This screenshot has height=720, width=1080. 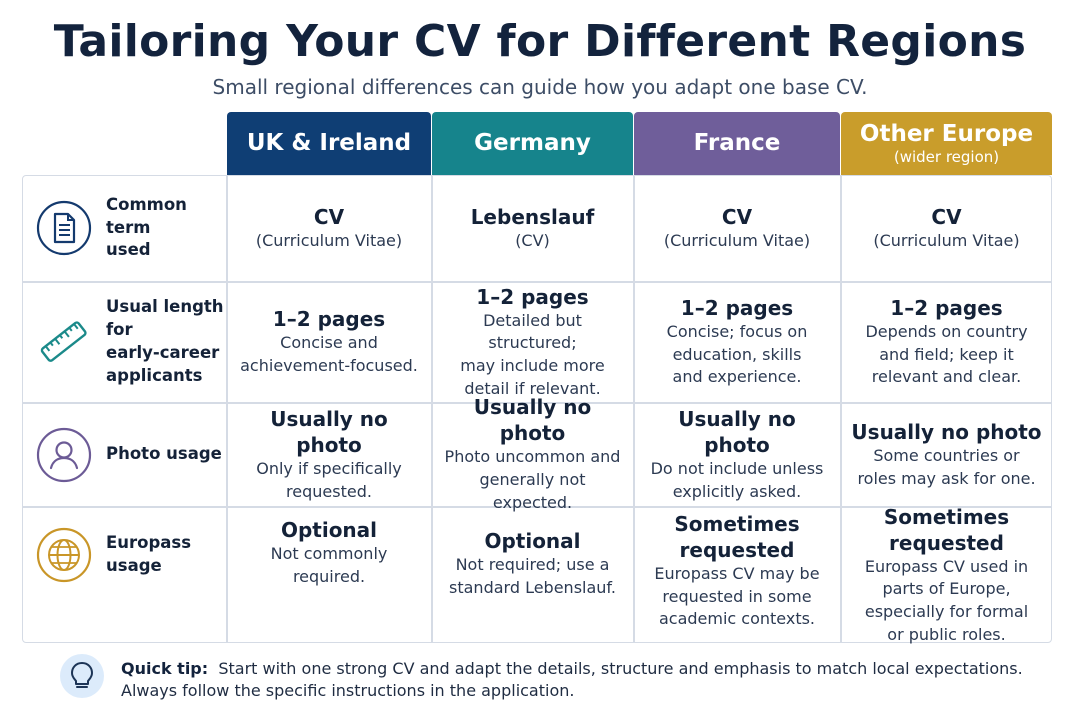 I want to click on cell-uk-common-term: CV (Curriculum Vitae), so click(x=329, y=227).